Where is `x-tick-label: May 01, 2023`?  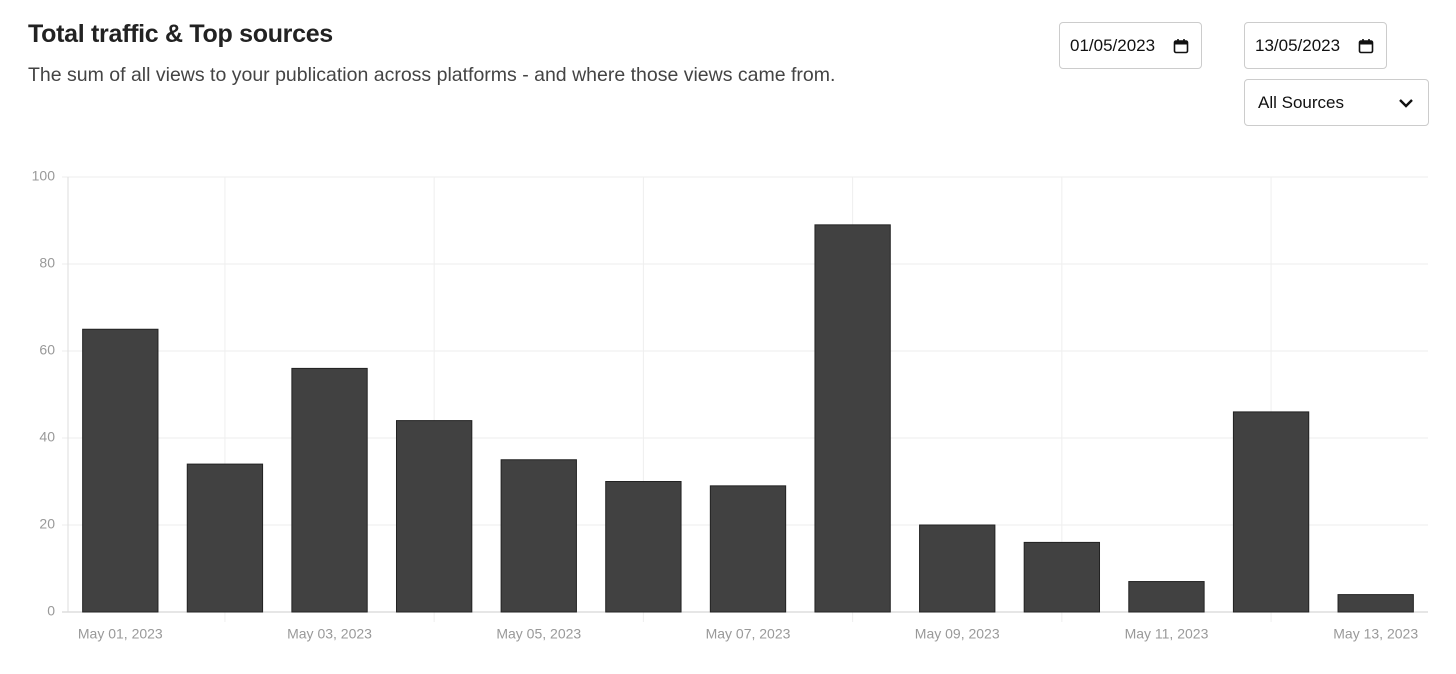
x-tick-label: May 01, 2023 is located at coordinates (120, 634).